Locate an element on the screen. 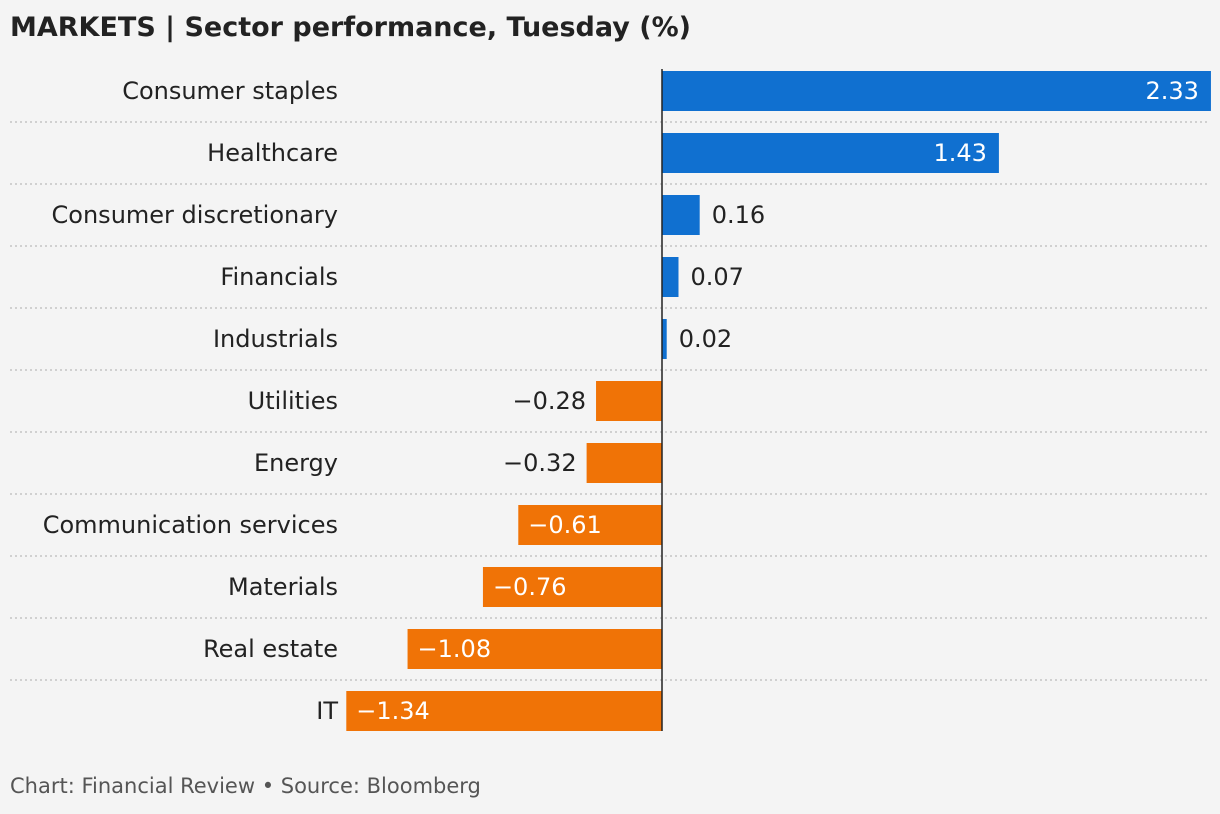 The height and width of the screenshot is (814, 1220). category-label: IT is located at coordinates (327, 711).